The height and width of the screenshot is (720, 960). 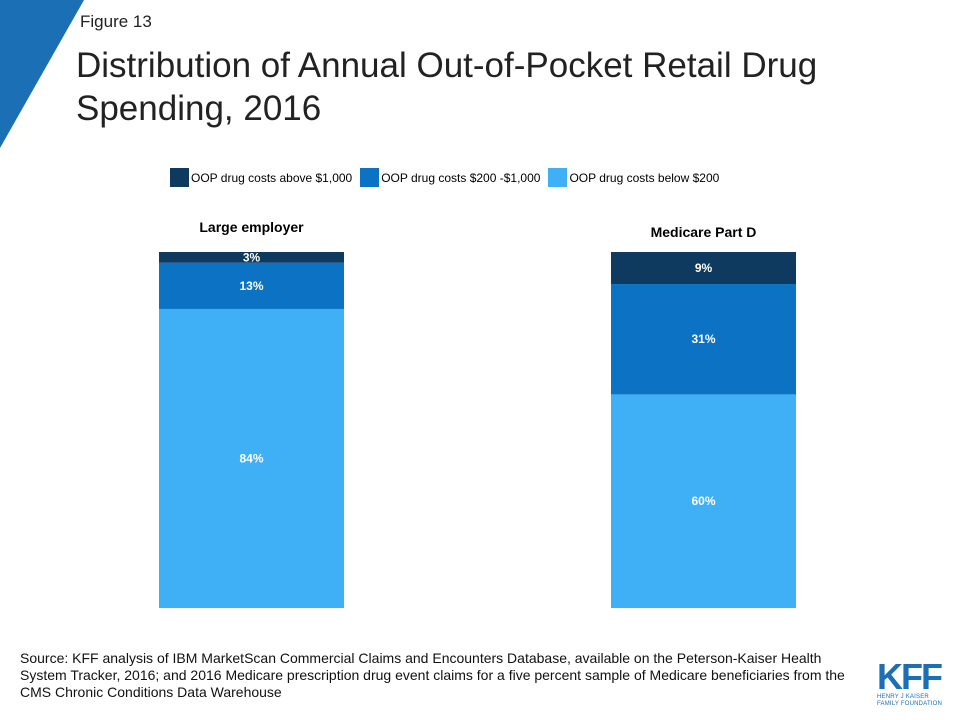 I want to click on data-label-large-employer-oop-drug-costs-below-200: 84%, so click(x=251, y=458).